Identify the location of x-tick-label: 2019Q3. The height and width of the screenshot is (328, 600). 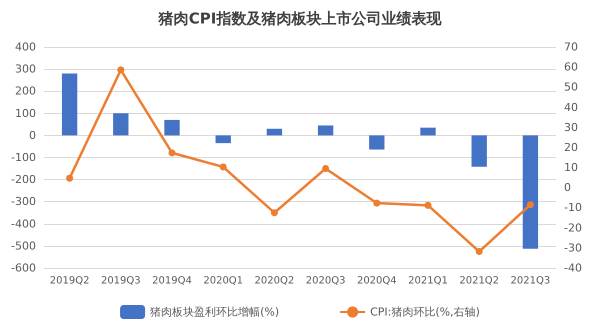
(120, 281).